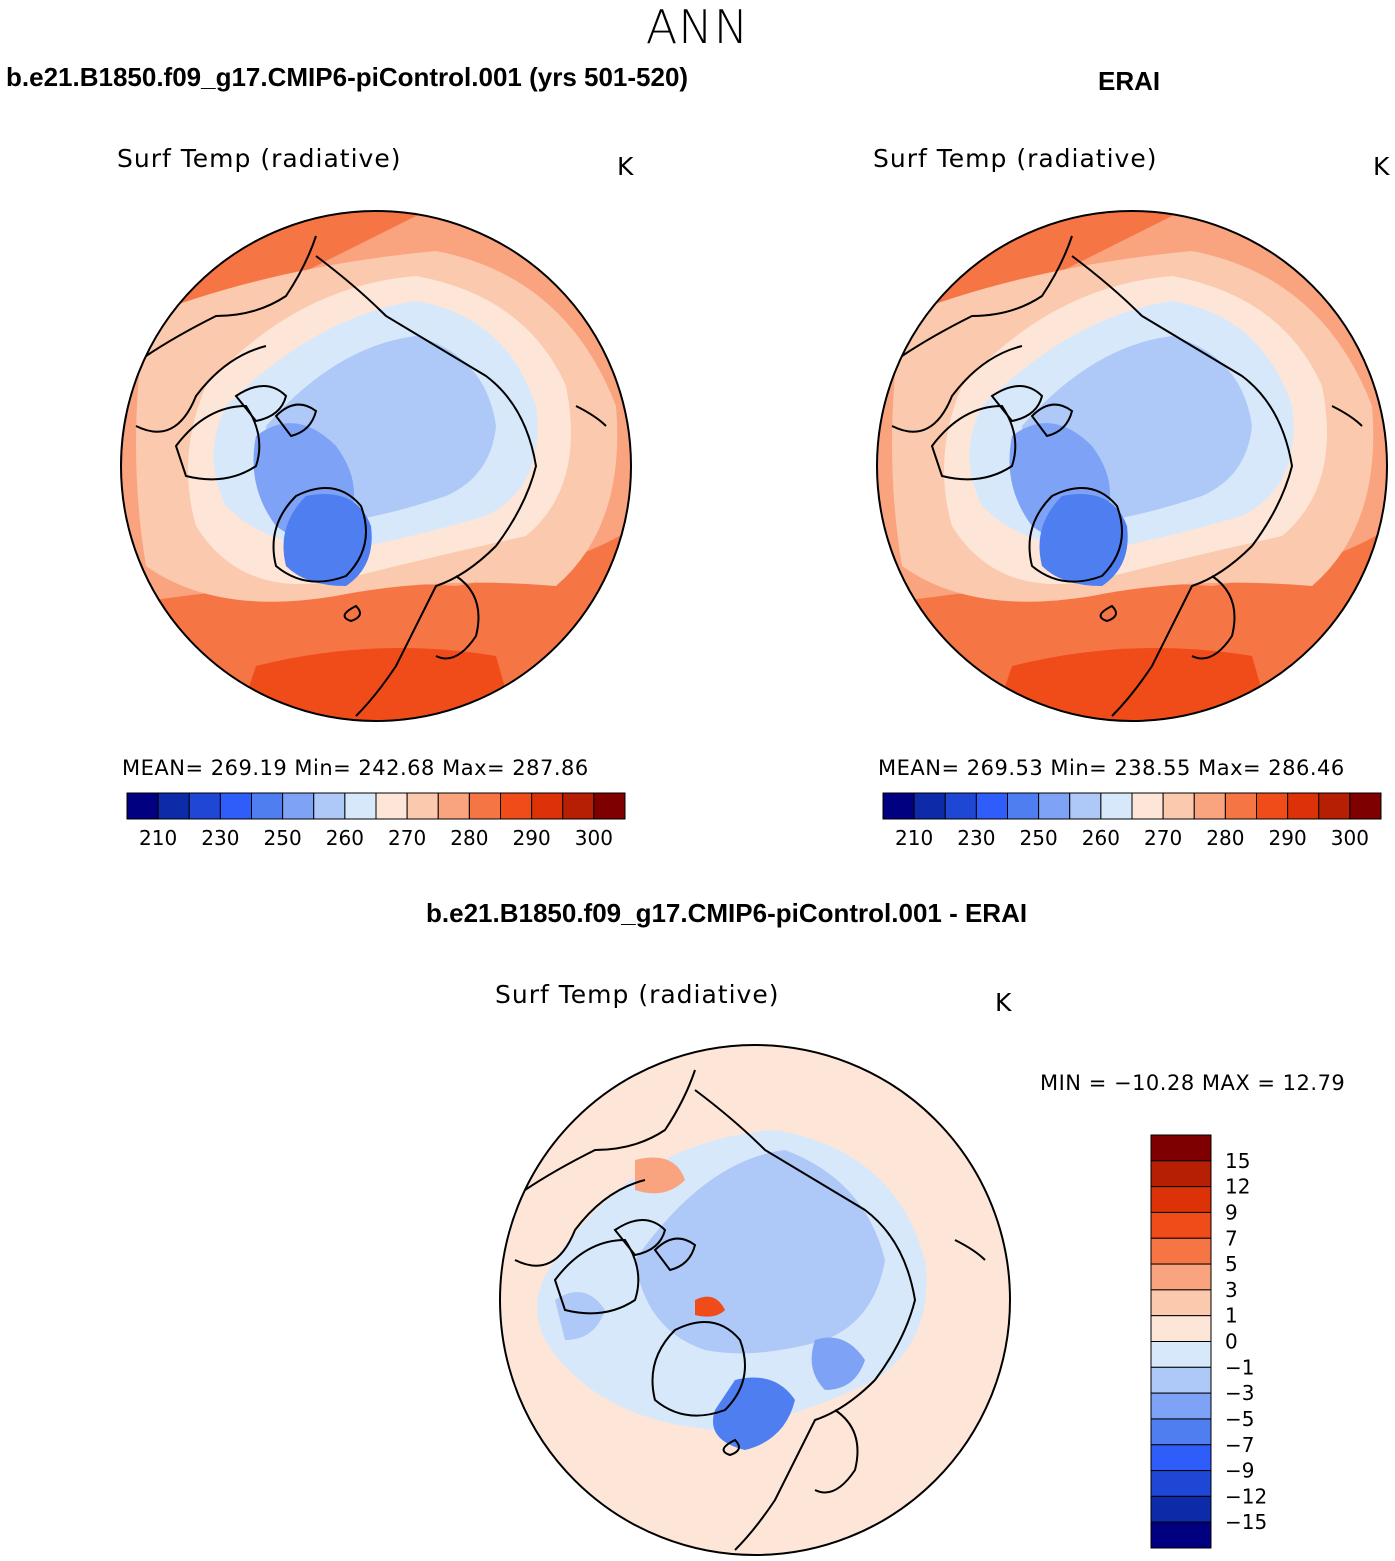 The height and width of the screenshot is (1561, 1395). I want to click on panel-3-colorbar-tick-label: −9, so click(1239, 1471).